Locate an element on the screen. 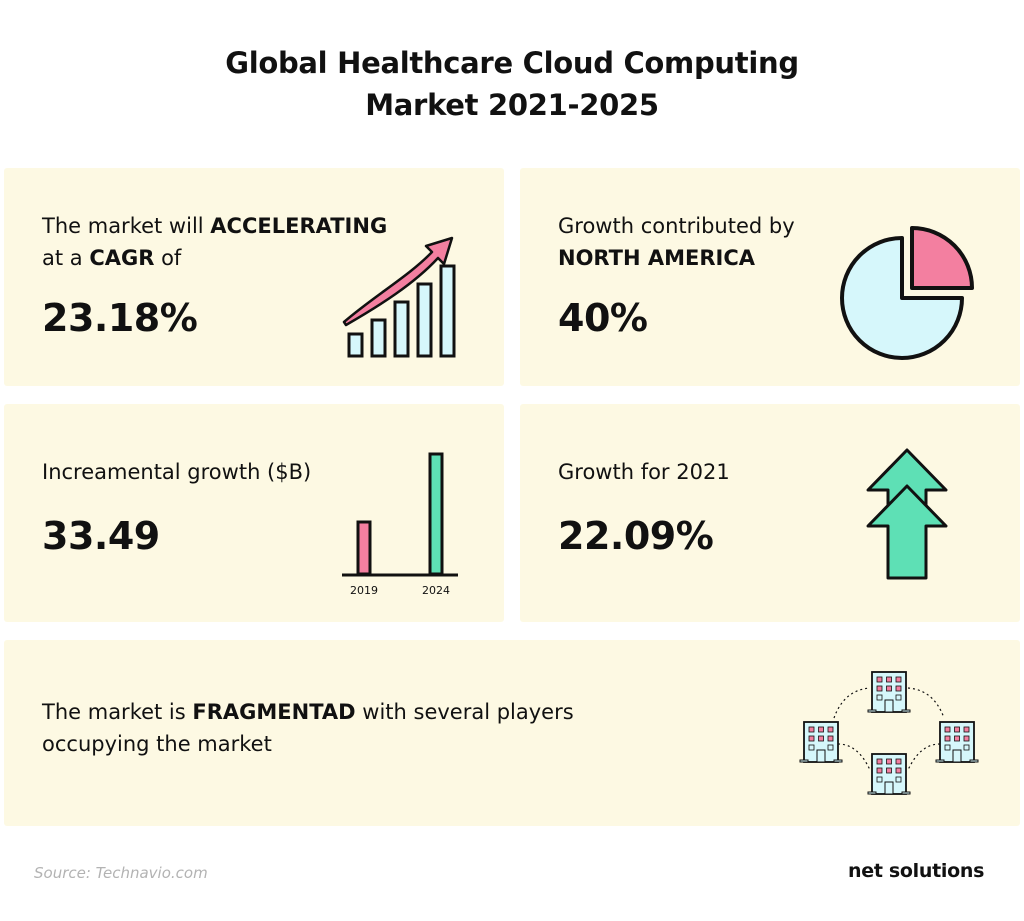  title-line-2: Market 2021-2025 is located at coordinates (512, 105).